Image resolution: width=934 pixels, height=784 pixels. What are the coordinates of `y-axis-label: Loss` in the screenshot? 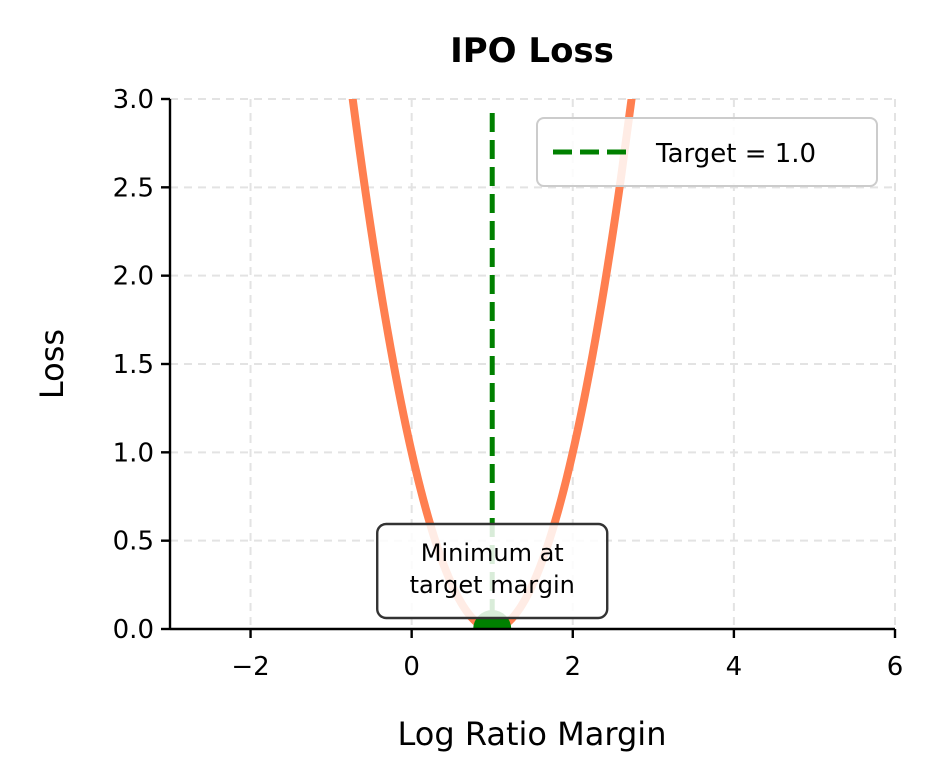 It's located at (52, 364).